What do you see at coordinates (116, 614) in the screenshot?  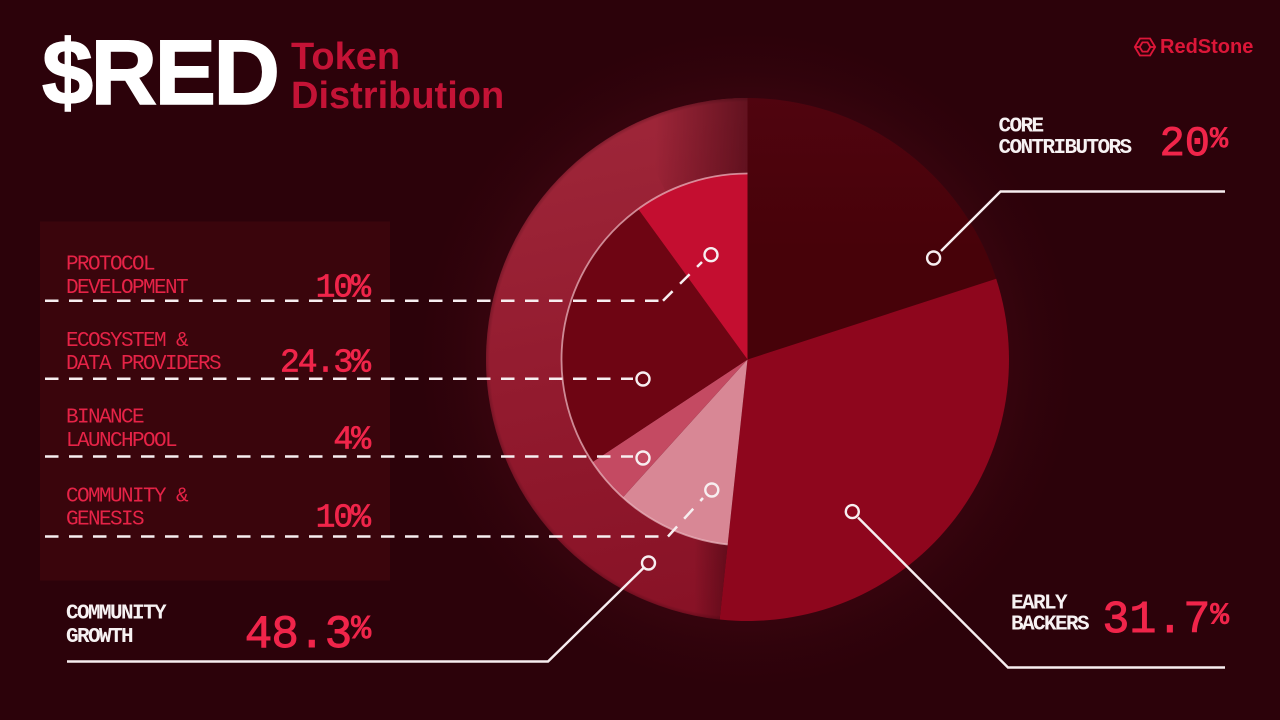 I see `svg-text: COMMUNITY` at bounding box center [116, 614].